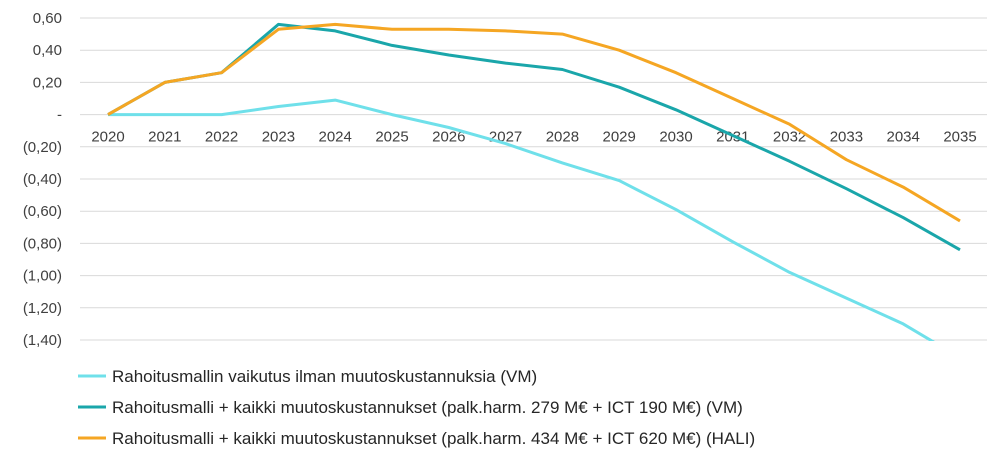 The height and width of the screenshot is (460, 1004). I want to click on y-tick-label: (1,20), so click(42, 308).